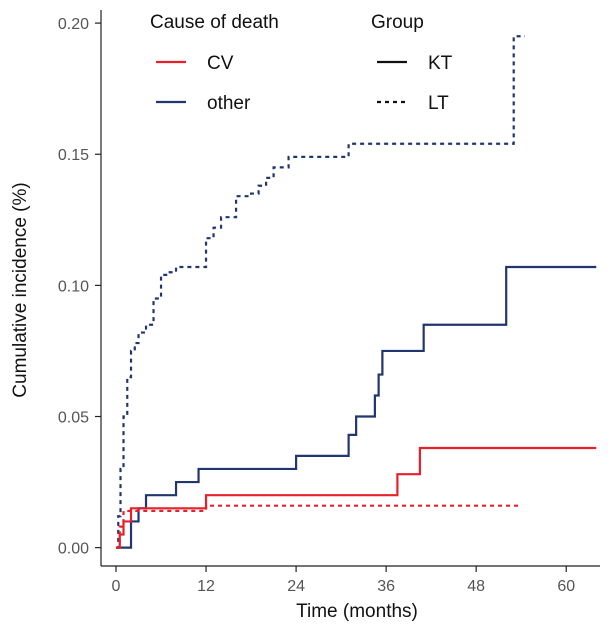 This screenshot has width=612, height=628. Describe the element at coordinates (438, 103) in the screenshot. I see `legend-lt-label: LT` at that location.